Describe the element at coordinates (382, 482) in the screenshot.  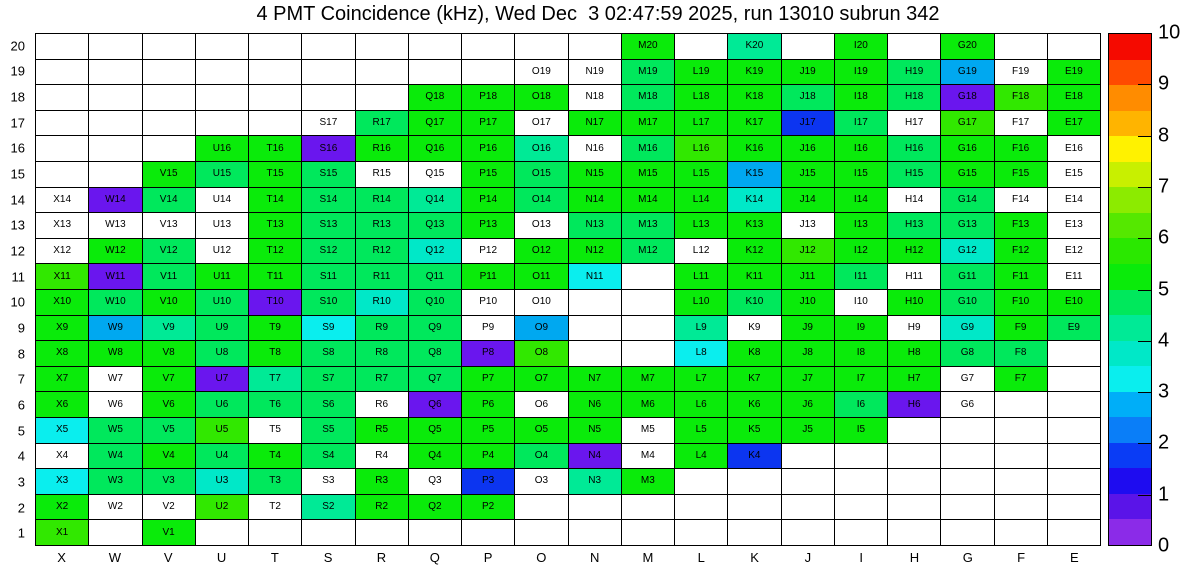
I see `heatmap-cell-R3: R3` at that location.